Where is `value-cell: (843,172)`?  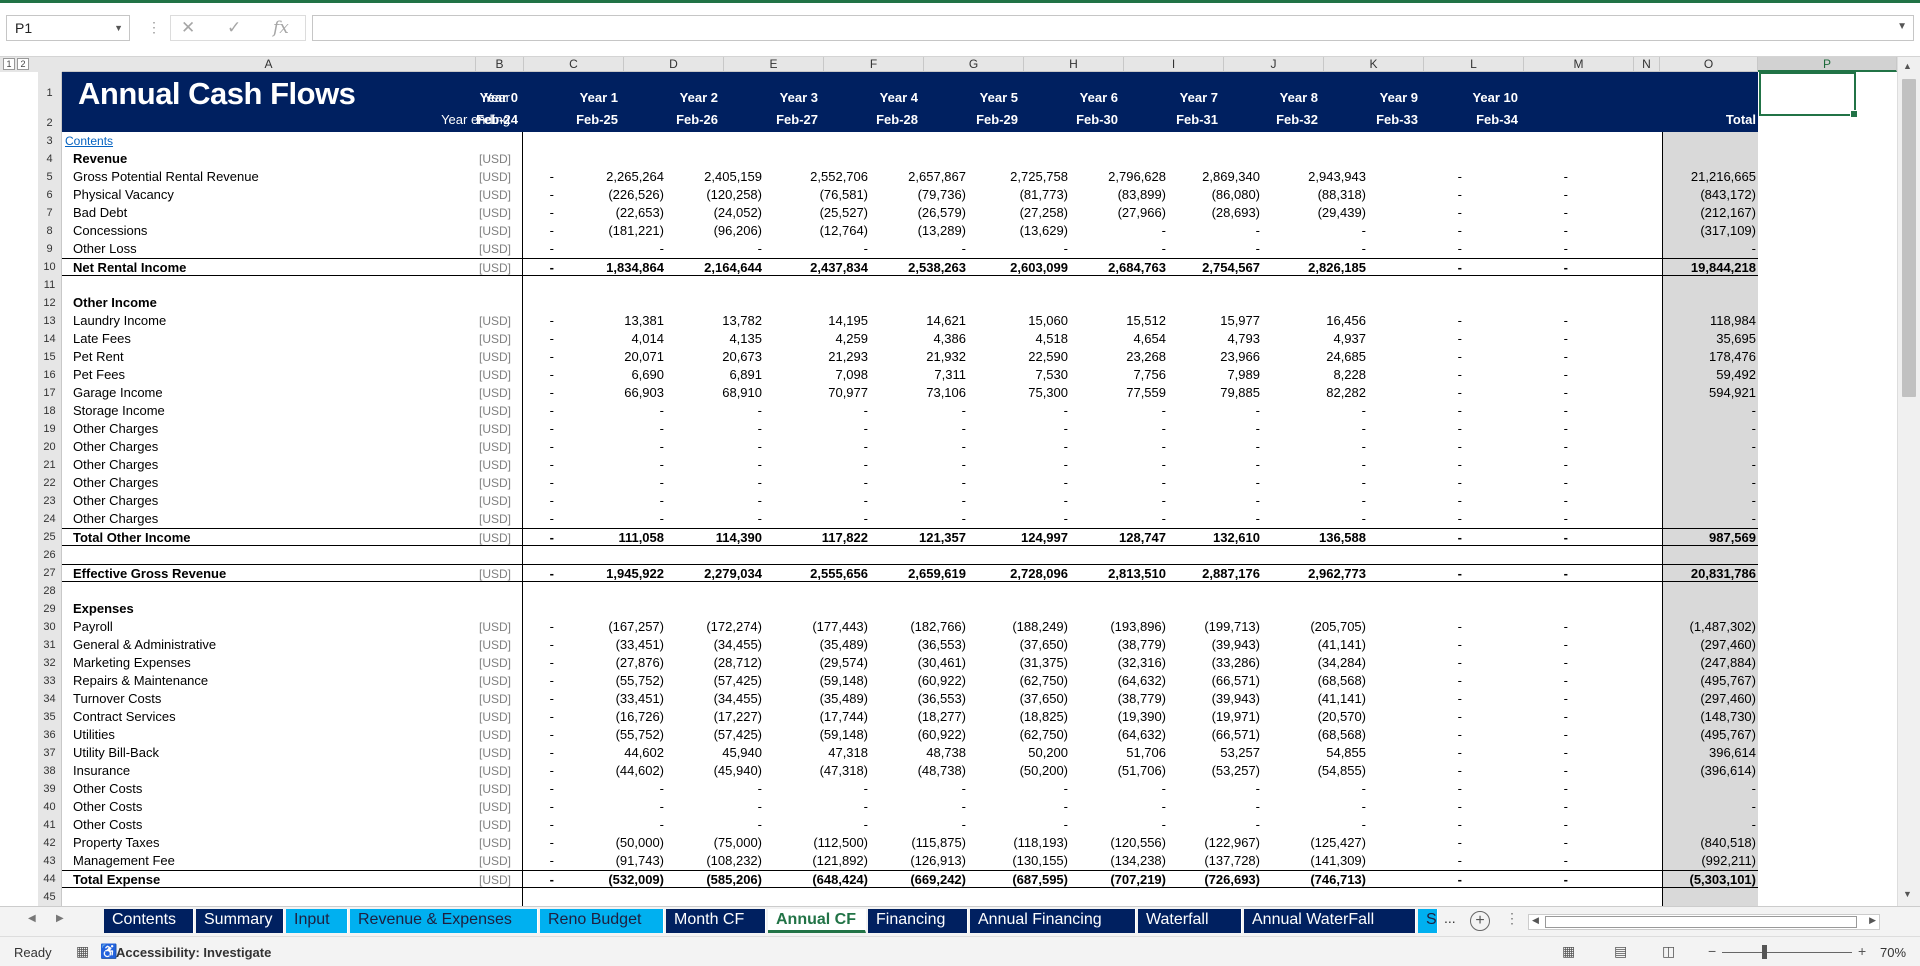
value-cell: (843,172) is located at coordinates (1728, 194).